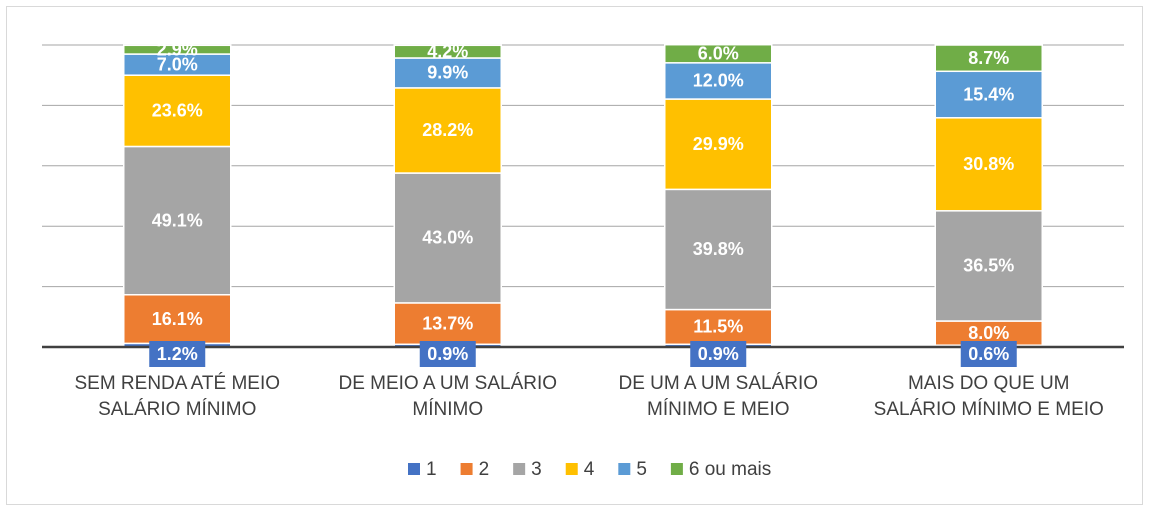  I want to click on data-label: 36.5%, so click(988, 266).